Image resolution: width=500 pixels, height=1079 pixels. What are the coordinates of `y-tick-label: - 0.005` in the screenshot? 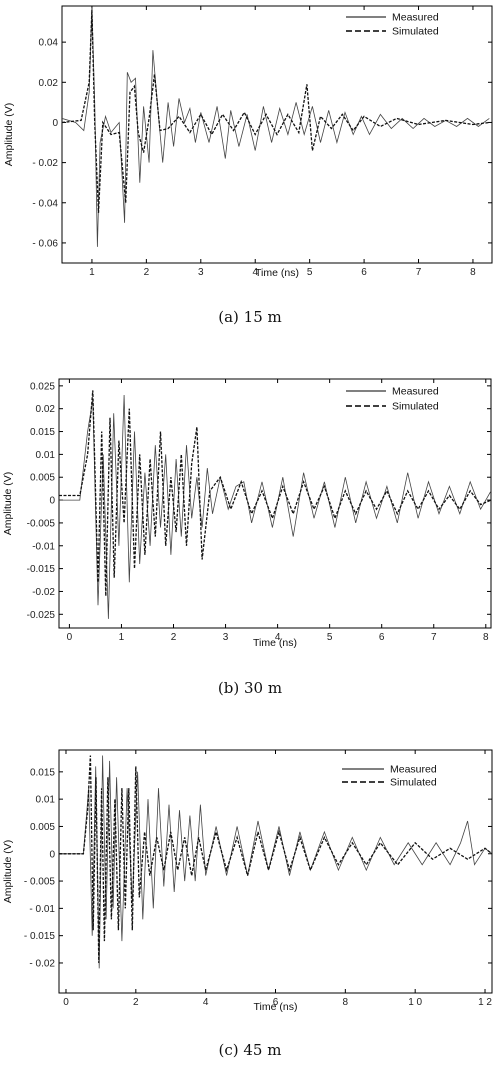 It's located at (40, 882).